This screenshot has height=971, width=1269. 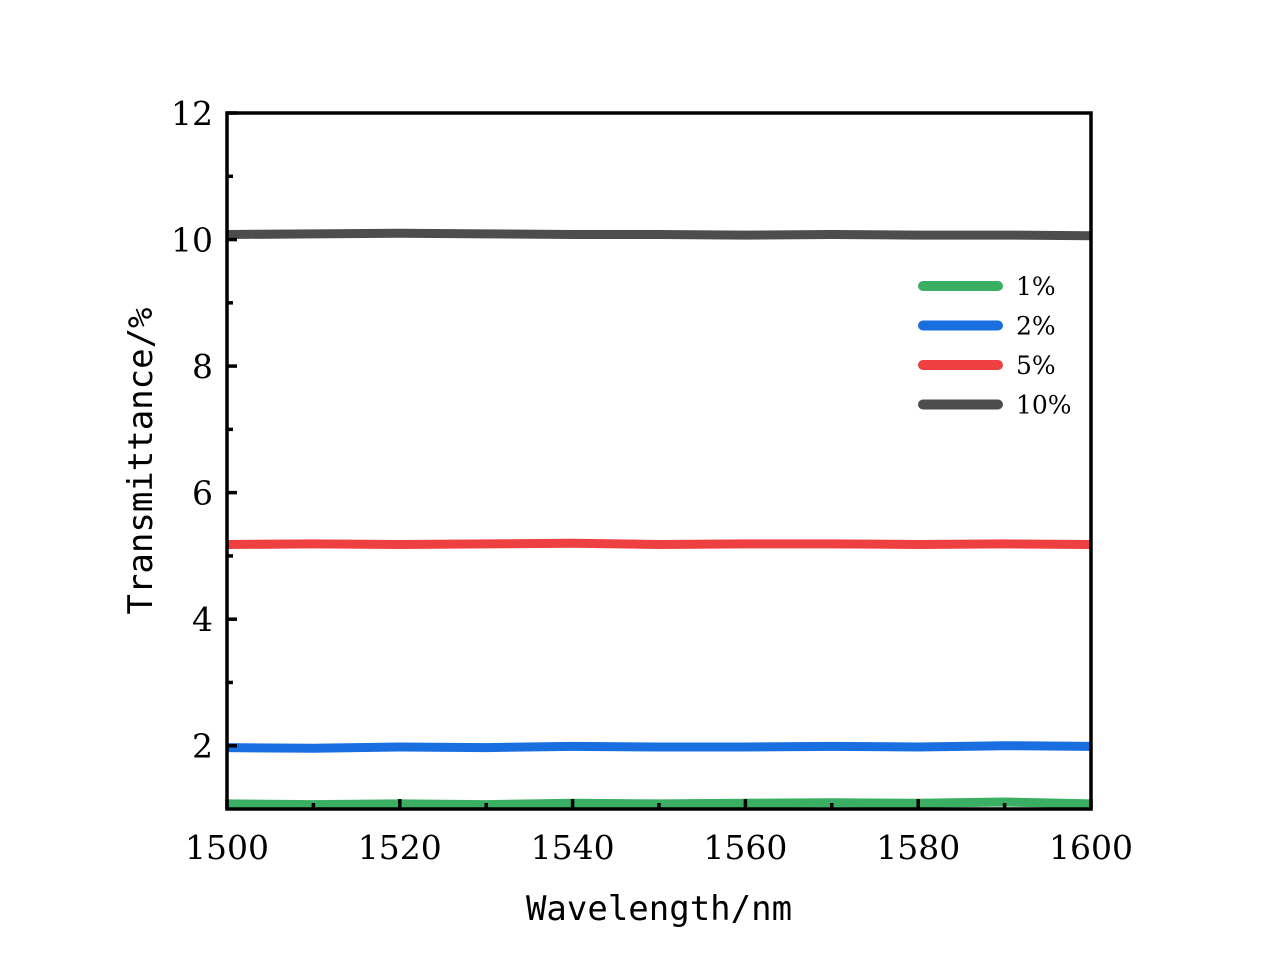 I want to click on legend-label-4: 10%, so click(x=1044, y=405).